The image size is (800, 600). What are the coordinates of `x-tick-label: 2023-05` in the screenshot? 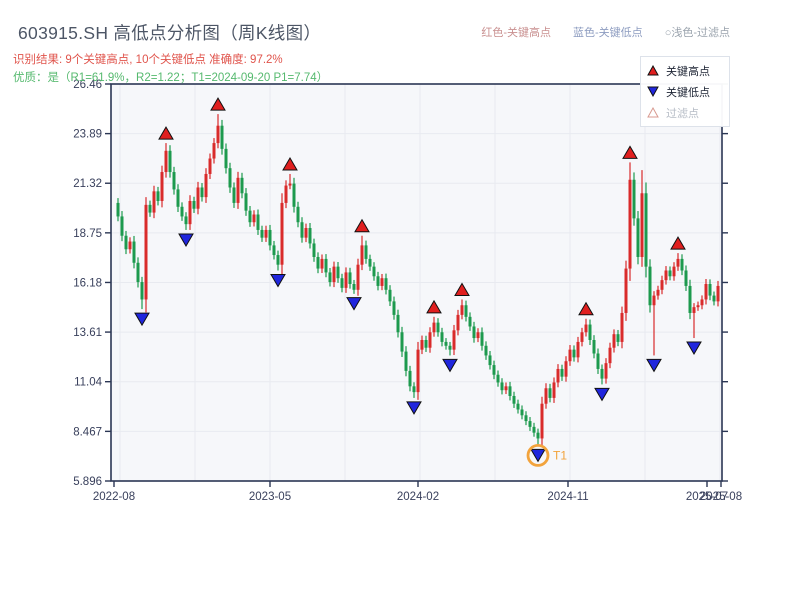 It's located at (270, 497).